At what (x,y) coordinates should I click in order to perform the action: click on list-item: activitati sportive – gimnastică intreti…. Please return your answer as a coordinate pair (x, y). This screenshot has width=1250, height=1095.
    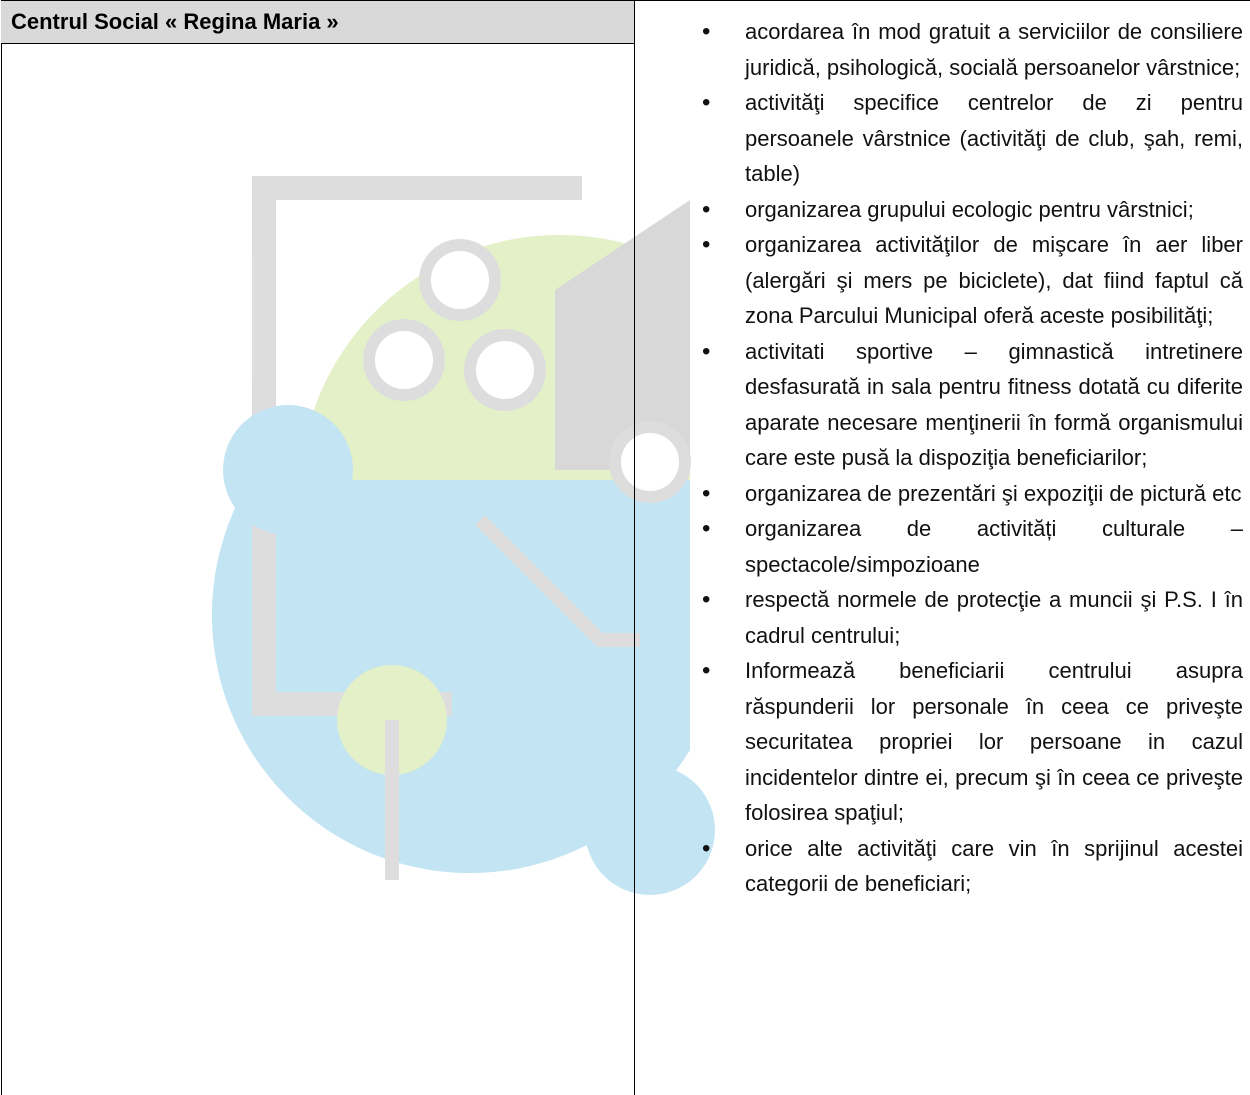
    Looking at the image, I should click on (971, 405).